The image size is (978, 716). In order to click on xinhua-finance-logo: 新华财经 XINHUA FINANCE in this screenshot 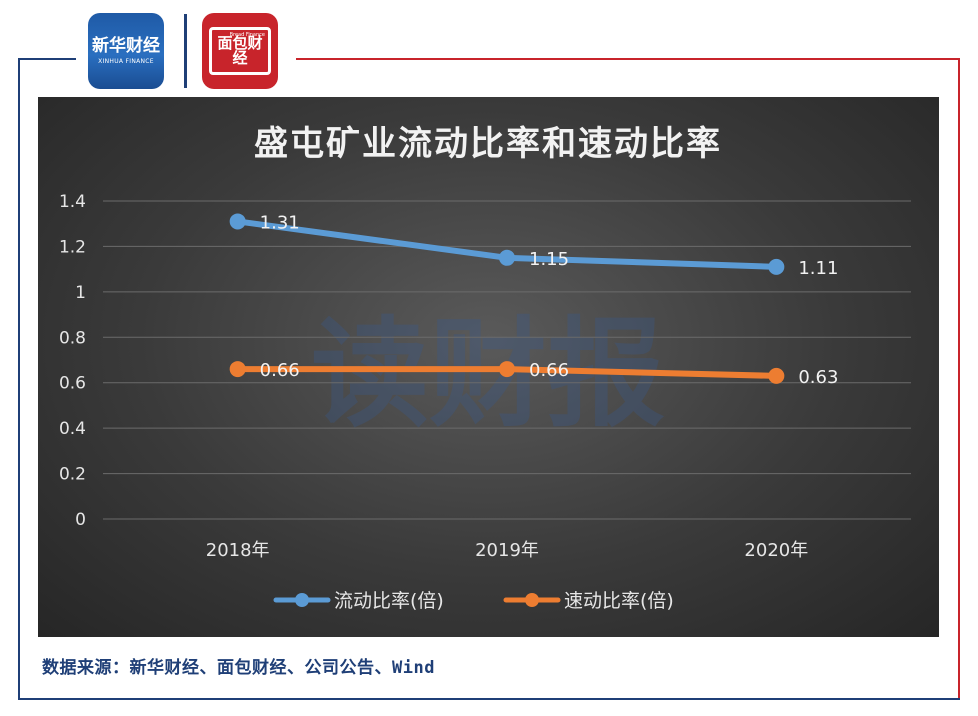, I will do `click(126, 51)`.